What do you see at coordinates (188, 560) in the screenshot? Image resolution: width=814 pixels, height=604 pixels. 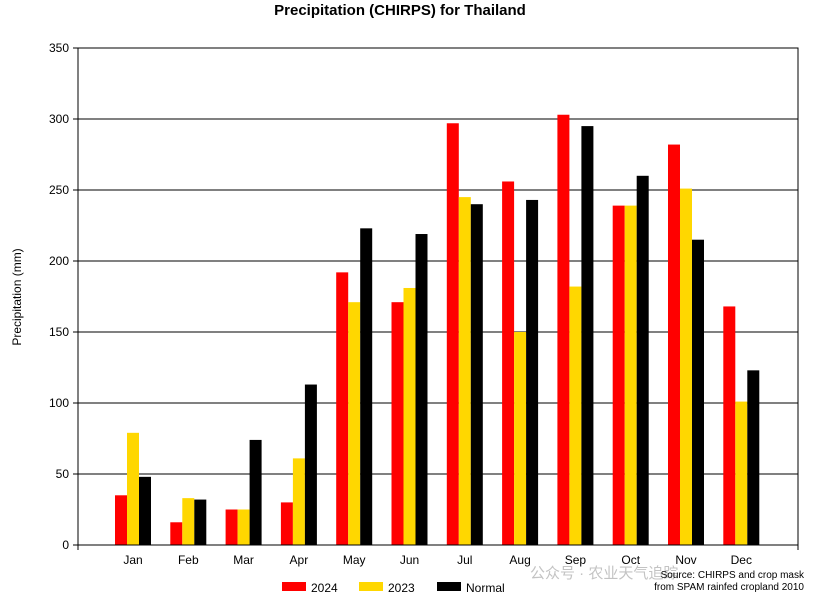 I see `x-tick-label: Feb` at bounding box center [188, 560].